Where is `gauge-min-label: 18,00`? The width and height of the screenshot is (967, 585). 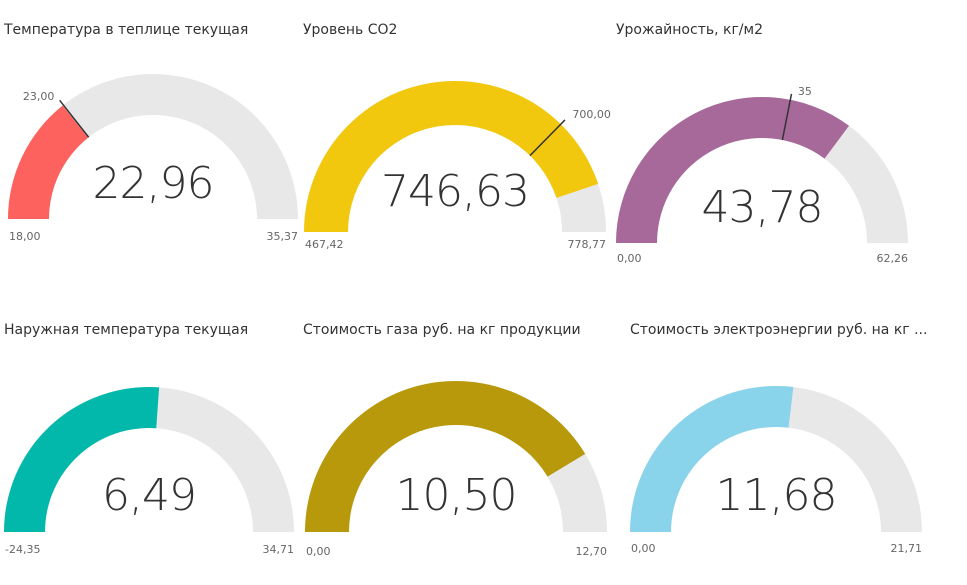 gauge-min-label: 18,00 is located at coordinates (25, 236).